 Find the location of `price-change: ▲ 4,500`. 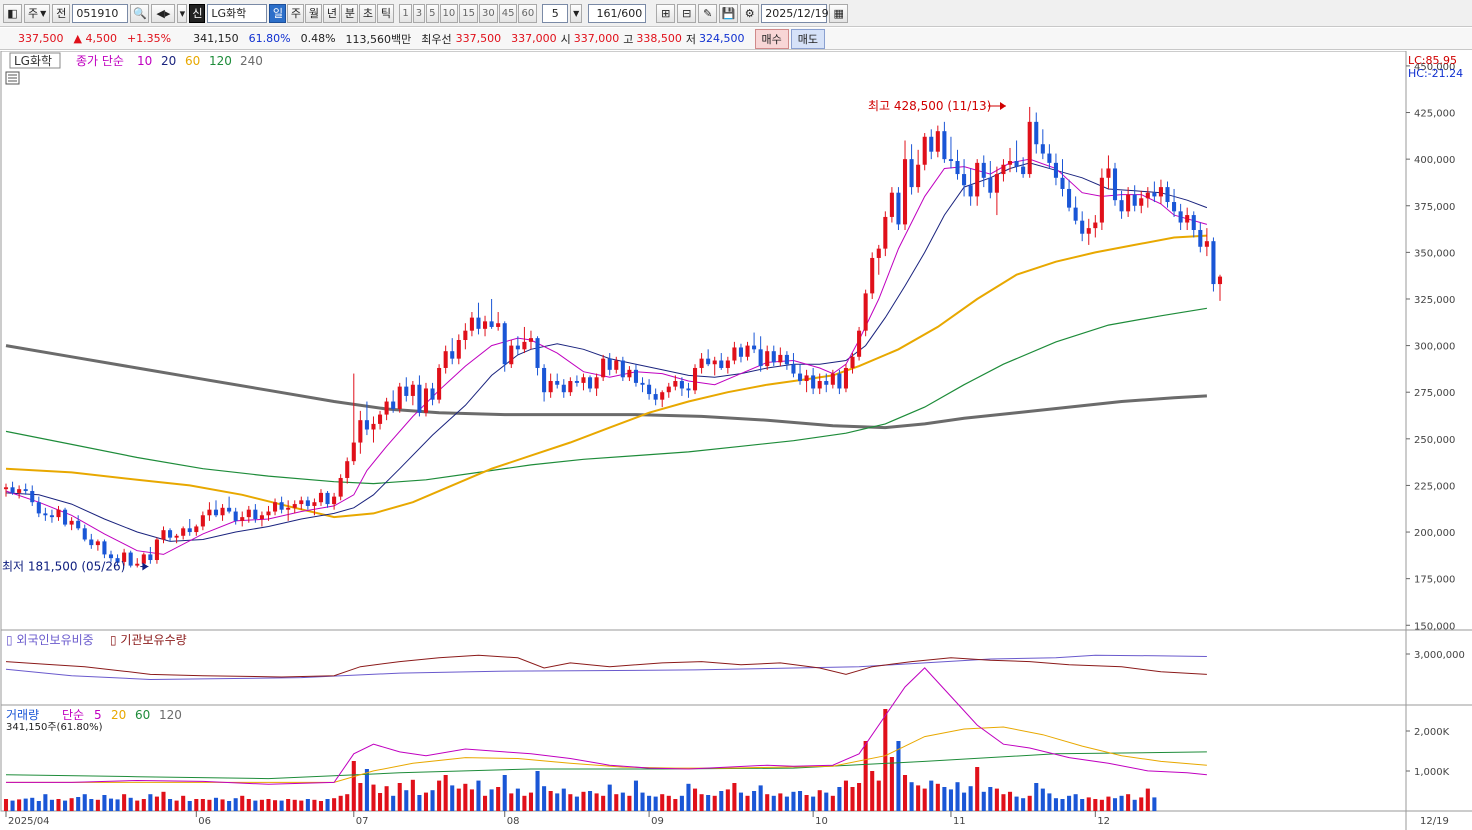

price-change: ▲ 4,500 is located at coordinates (95, 38).